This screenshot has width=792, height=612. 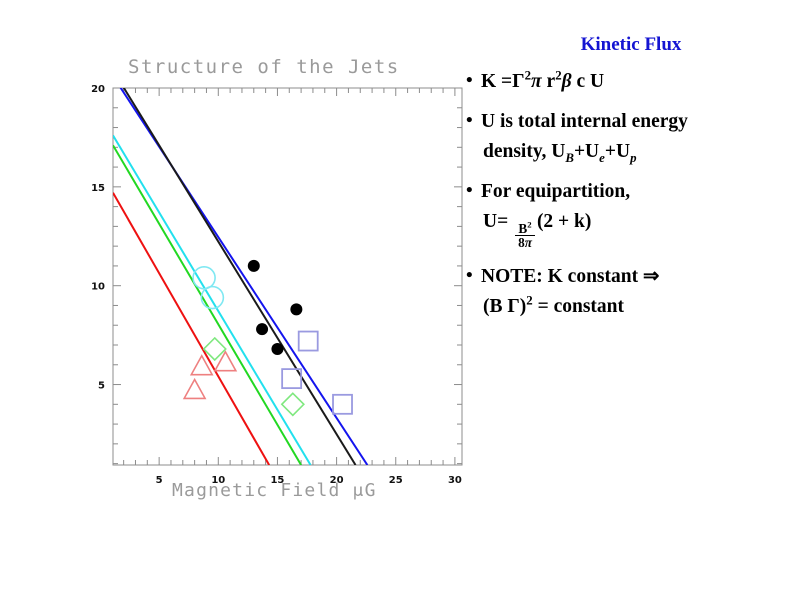 What do you see at coordinates (267, 338) in the screenshot?
I see `data-points` at bounding box center [267, 338].